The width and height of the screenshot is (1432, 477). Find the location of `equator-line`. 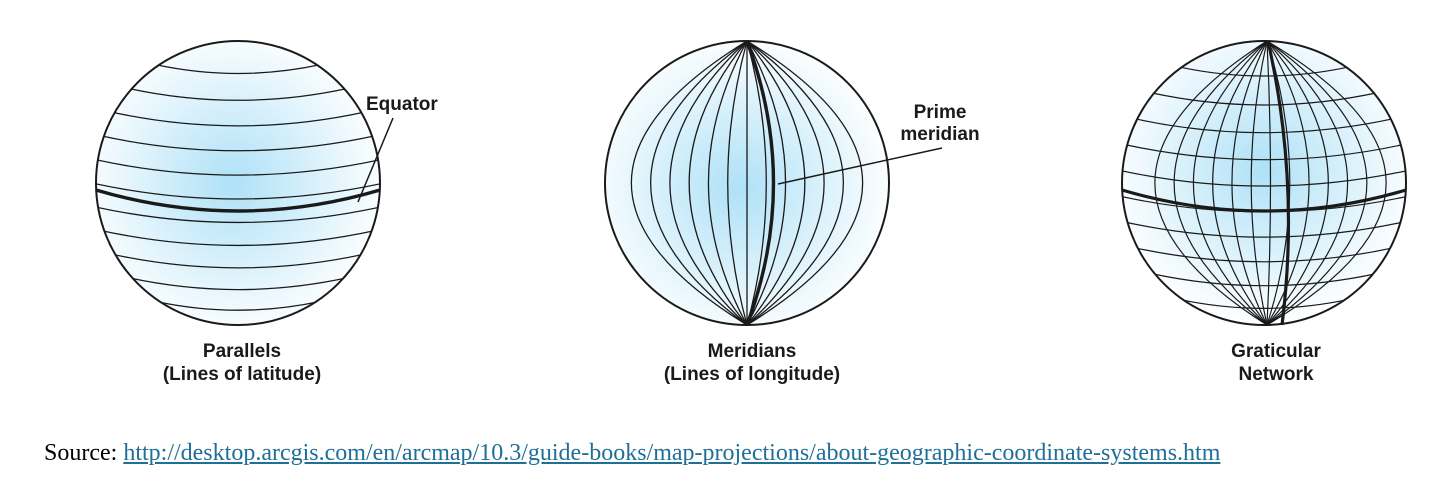

equator-line is located at coordinates (238, 200).